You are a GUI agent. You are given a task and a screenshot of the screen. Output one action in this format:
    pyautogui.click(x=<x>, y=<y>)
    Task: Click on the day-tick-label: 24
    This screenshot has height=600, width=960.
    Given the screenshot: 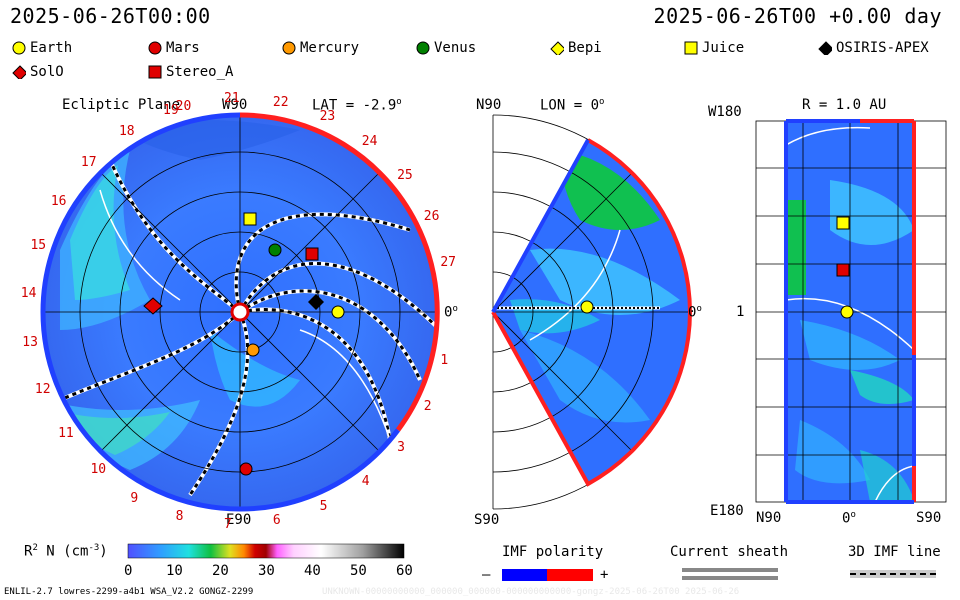 What is the action you would take?
    pyautogui.click(x=369, y=142)
    